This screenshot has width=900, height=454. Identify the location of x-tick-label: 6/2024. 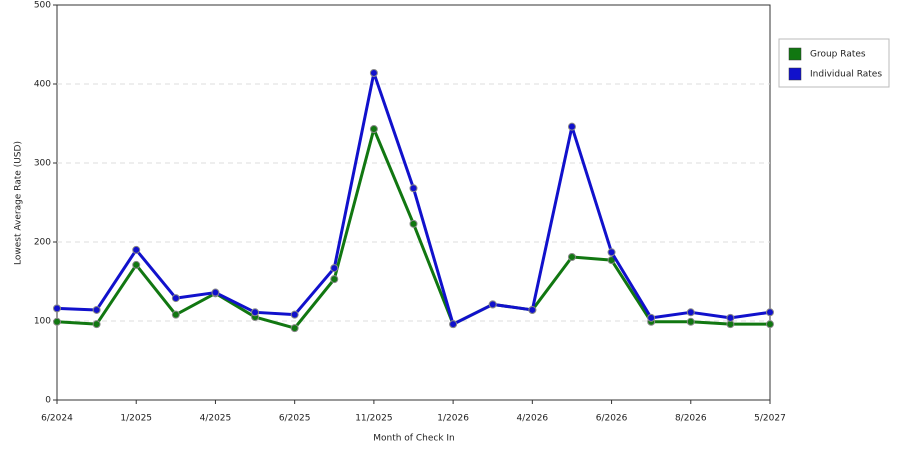
(57, 419).